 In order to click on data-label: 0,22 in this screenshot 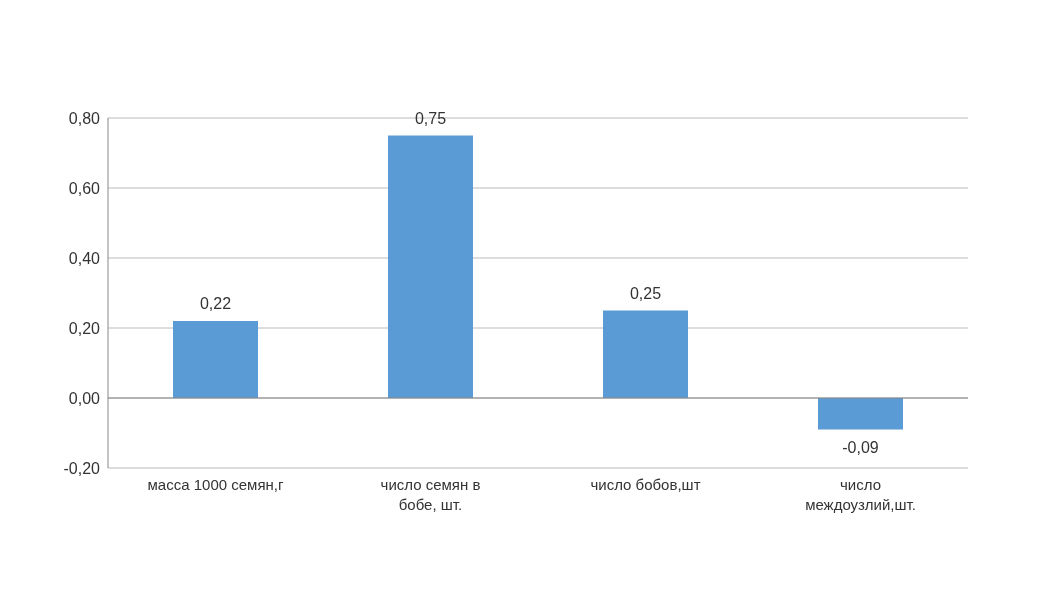, I will do `click(215, 303)`.